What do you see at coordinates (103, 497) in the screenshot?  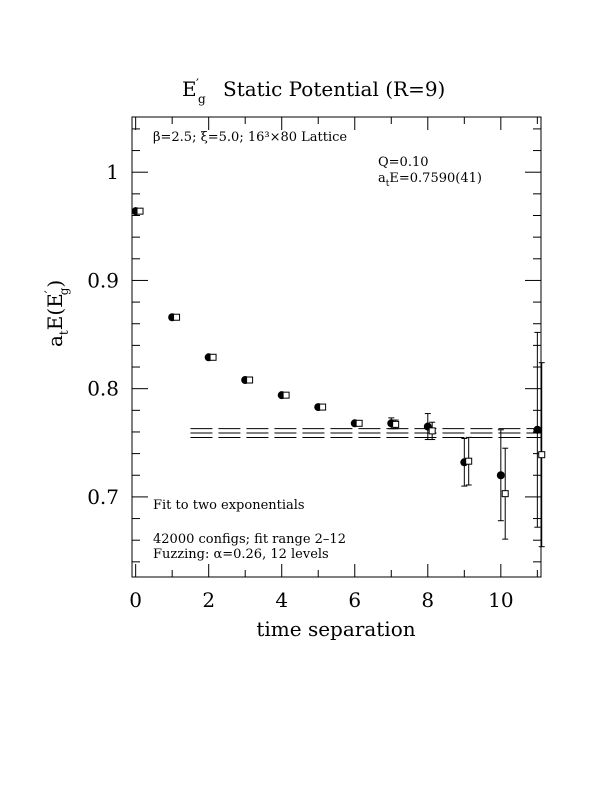 I see `y-tick-label: 0.7` at bounding box center [103, 497].